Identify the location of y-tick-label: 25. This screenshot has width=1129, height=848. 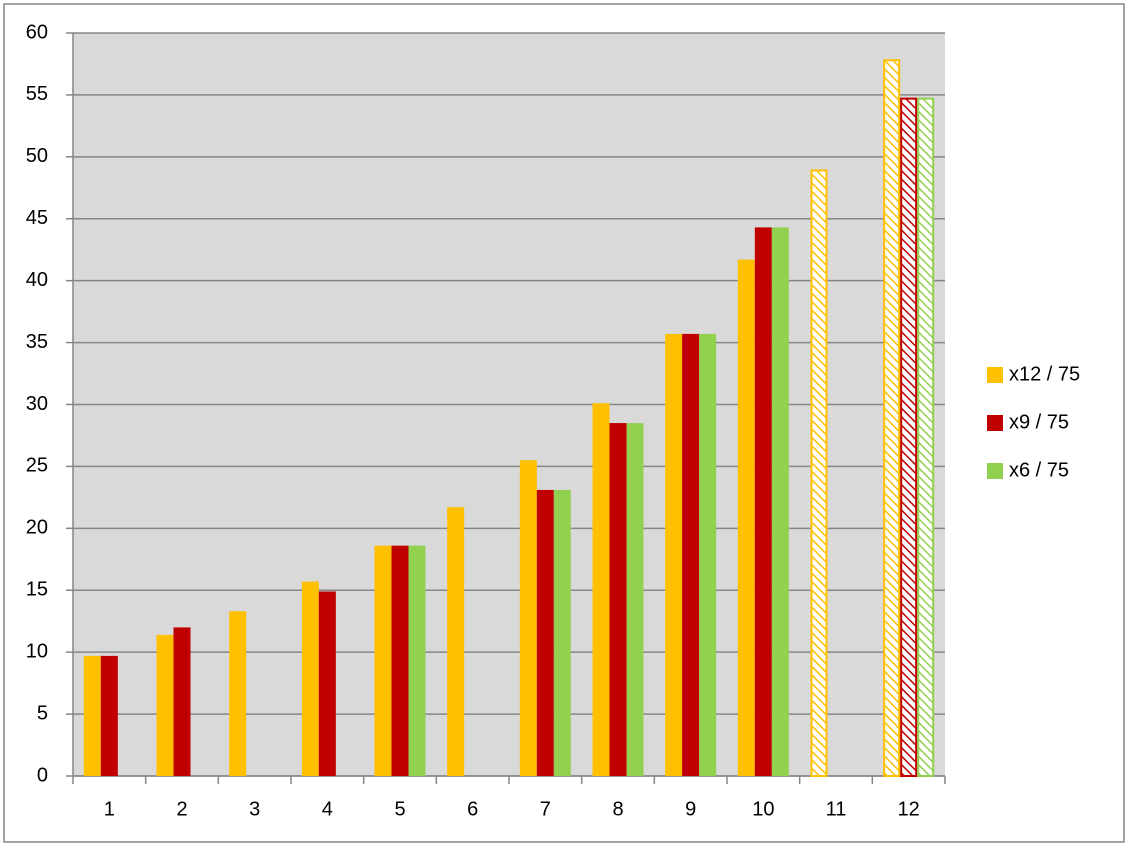
(37, 466).